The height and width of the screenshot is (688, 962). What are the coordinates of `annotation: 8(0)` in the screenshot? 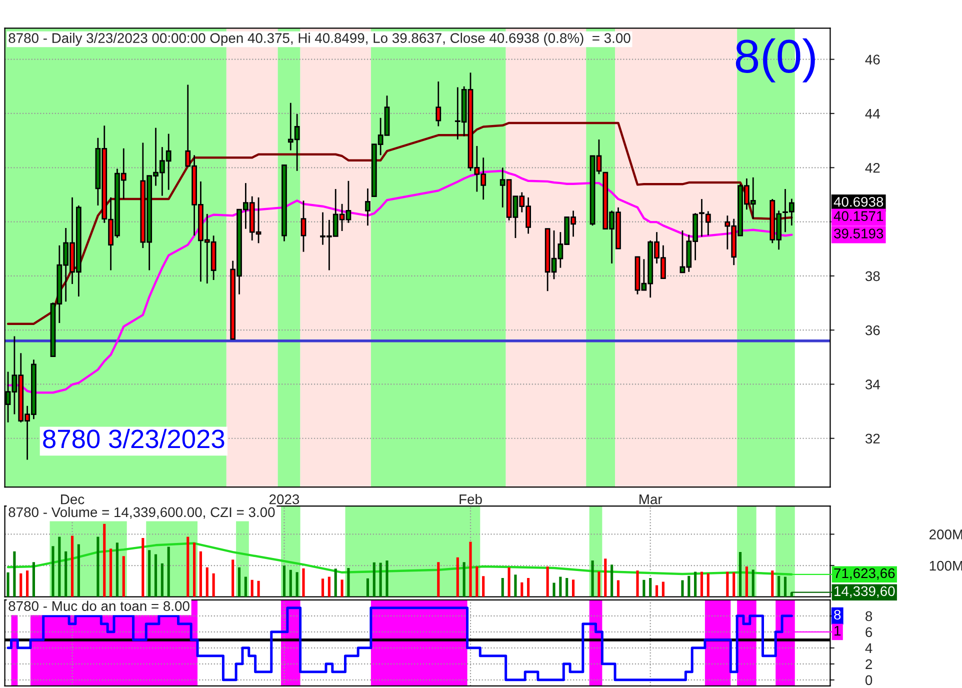 It's located at (775, 60).